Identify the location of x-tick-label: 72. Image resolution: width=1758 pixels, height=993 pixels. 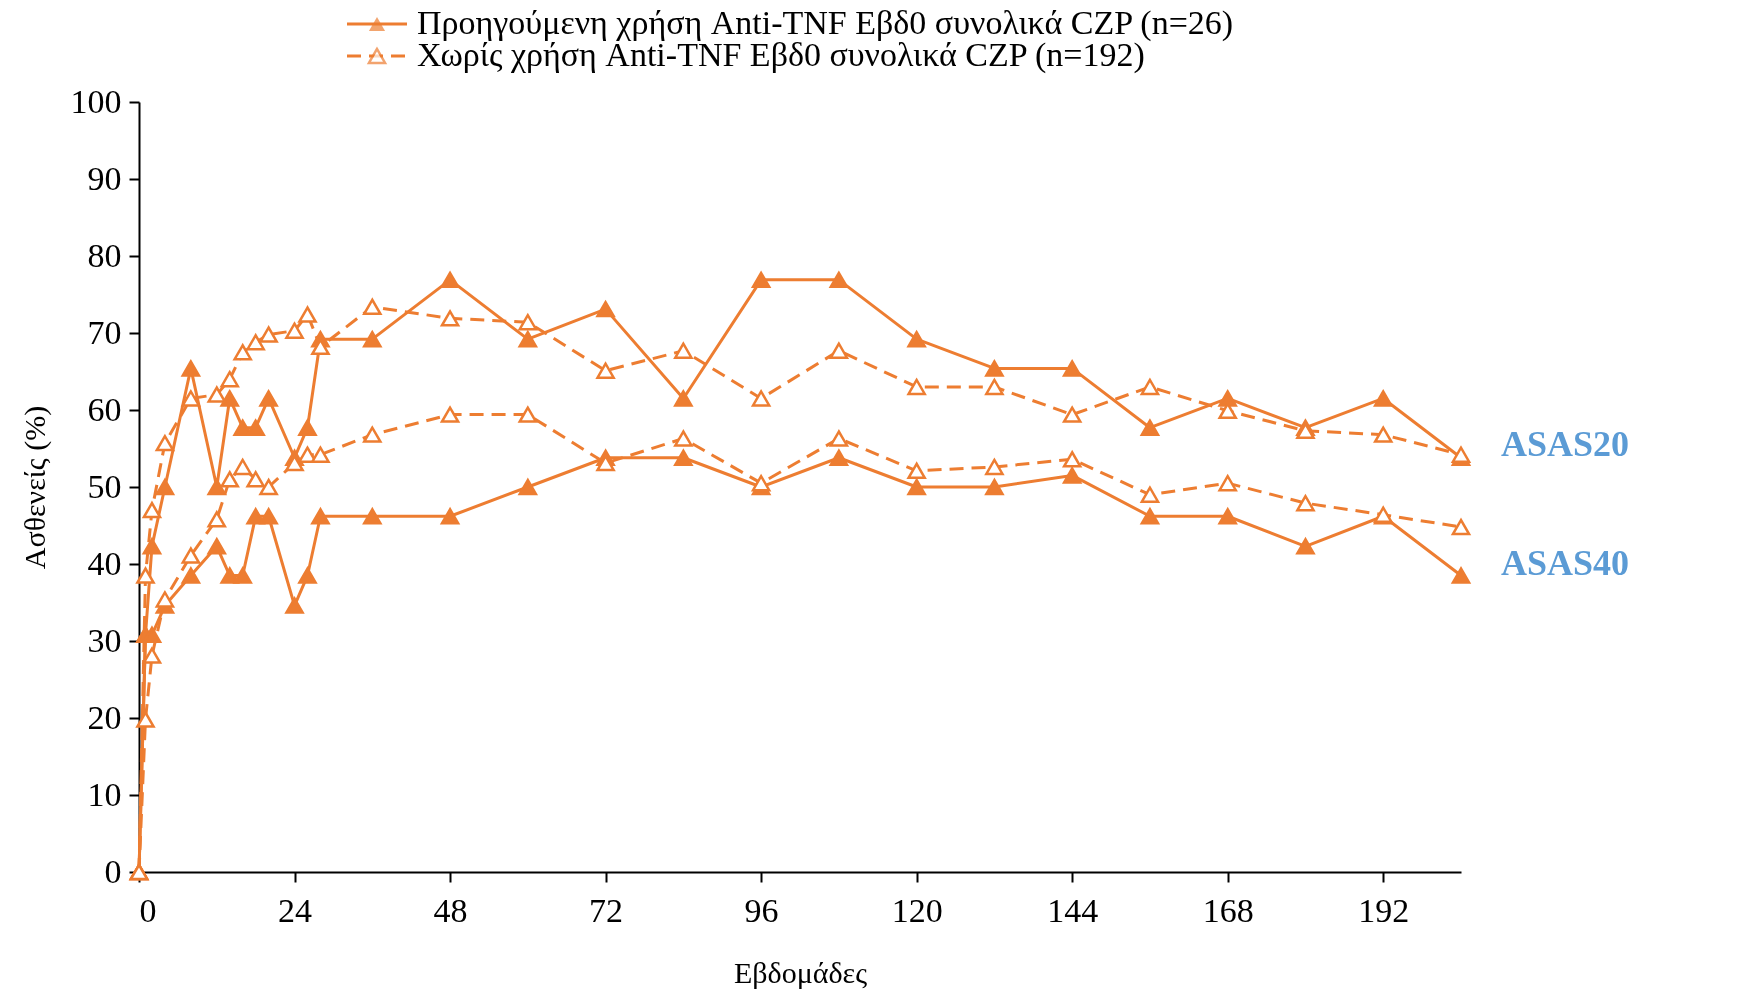
(606, 910).